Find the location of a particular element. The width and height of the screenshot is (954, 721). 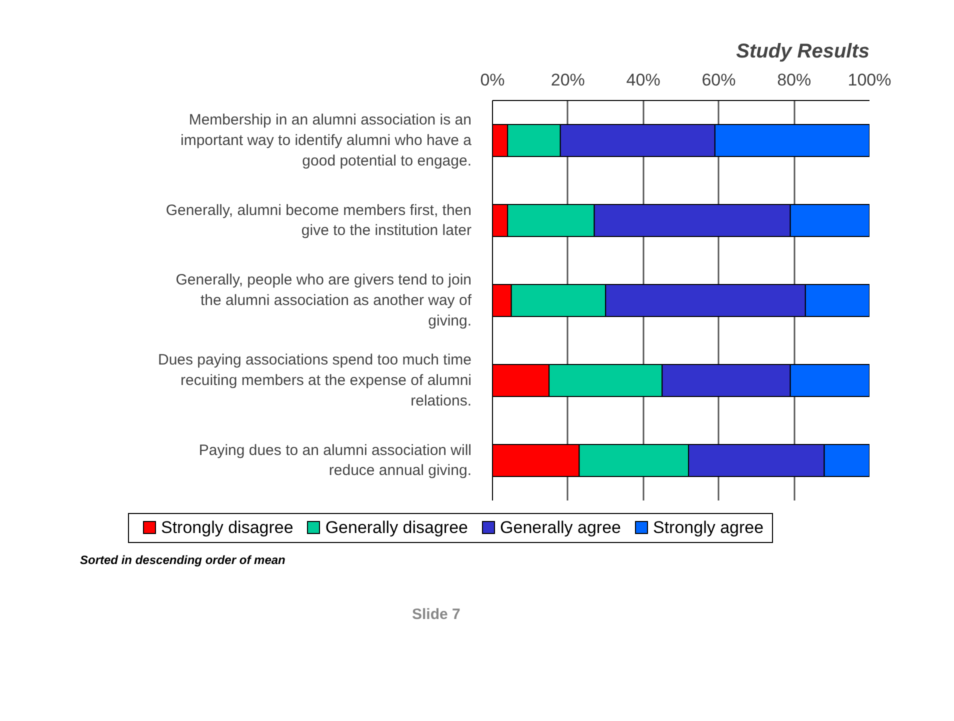

chart-title: Study Results is located at coordinates (803, 51).